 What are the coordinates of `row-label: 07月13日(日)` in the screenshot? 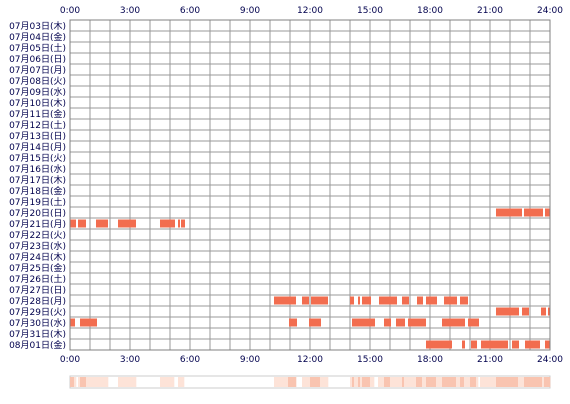 It's located at (37, 136).